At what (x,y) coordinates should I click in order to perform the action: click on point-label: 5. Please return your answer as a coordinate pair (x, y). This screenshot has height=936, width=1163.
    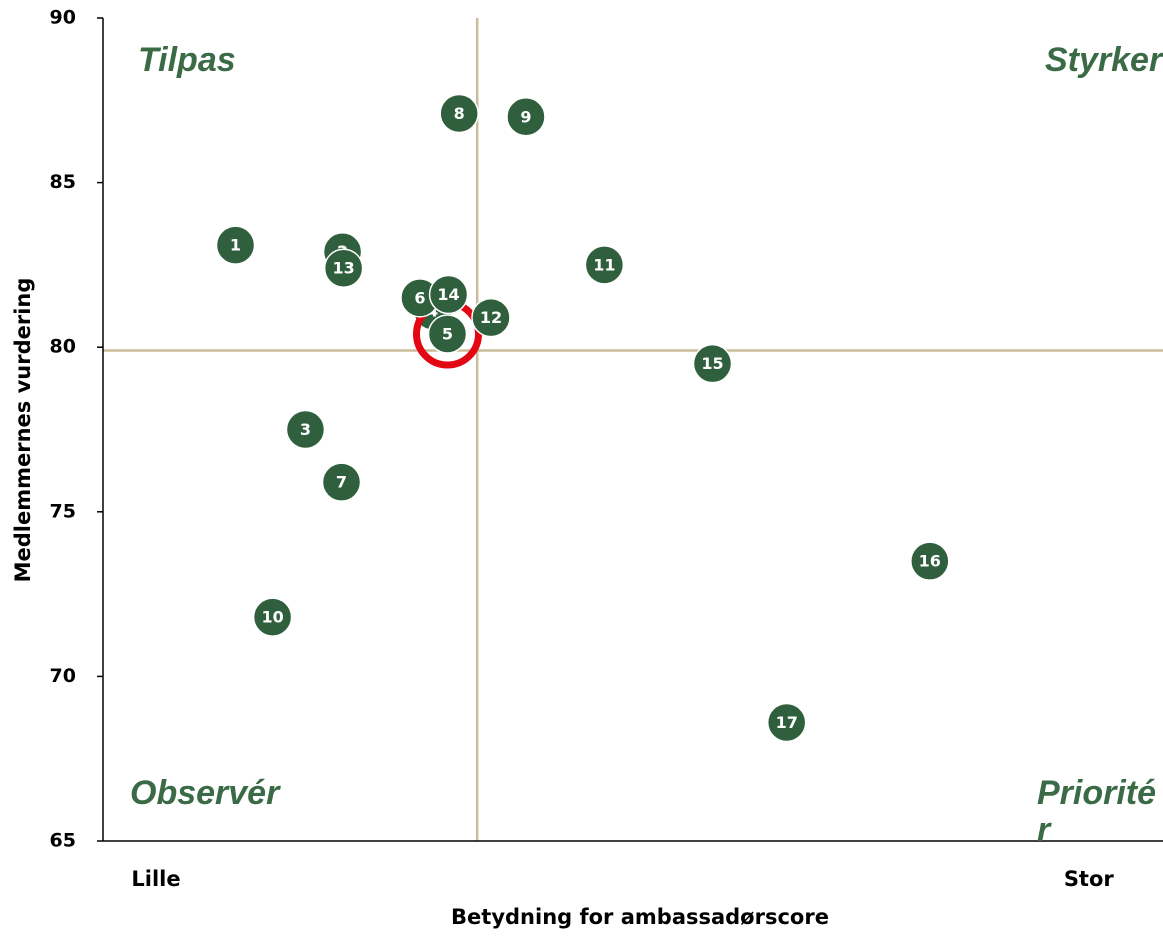
    Looking at the image, I should click on (447, 334).